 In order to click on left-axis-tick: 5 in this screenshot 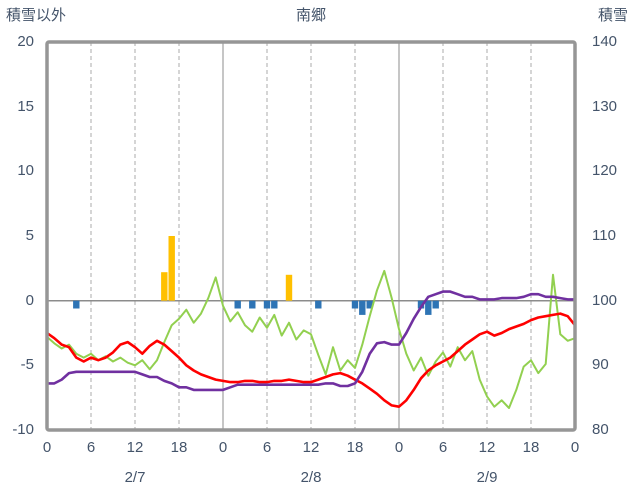, I will do `click(29, 235)`.